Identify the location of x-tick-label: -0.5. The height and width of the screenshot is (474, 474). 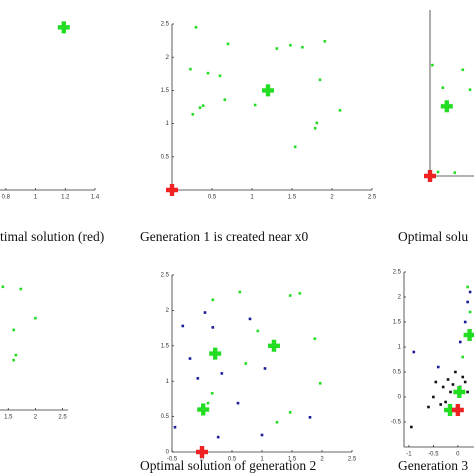
(433, 455).